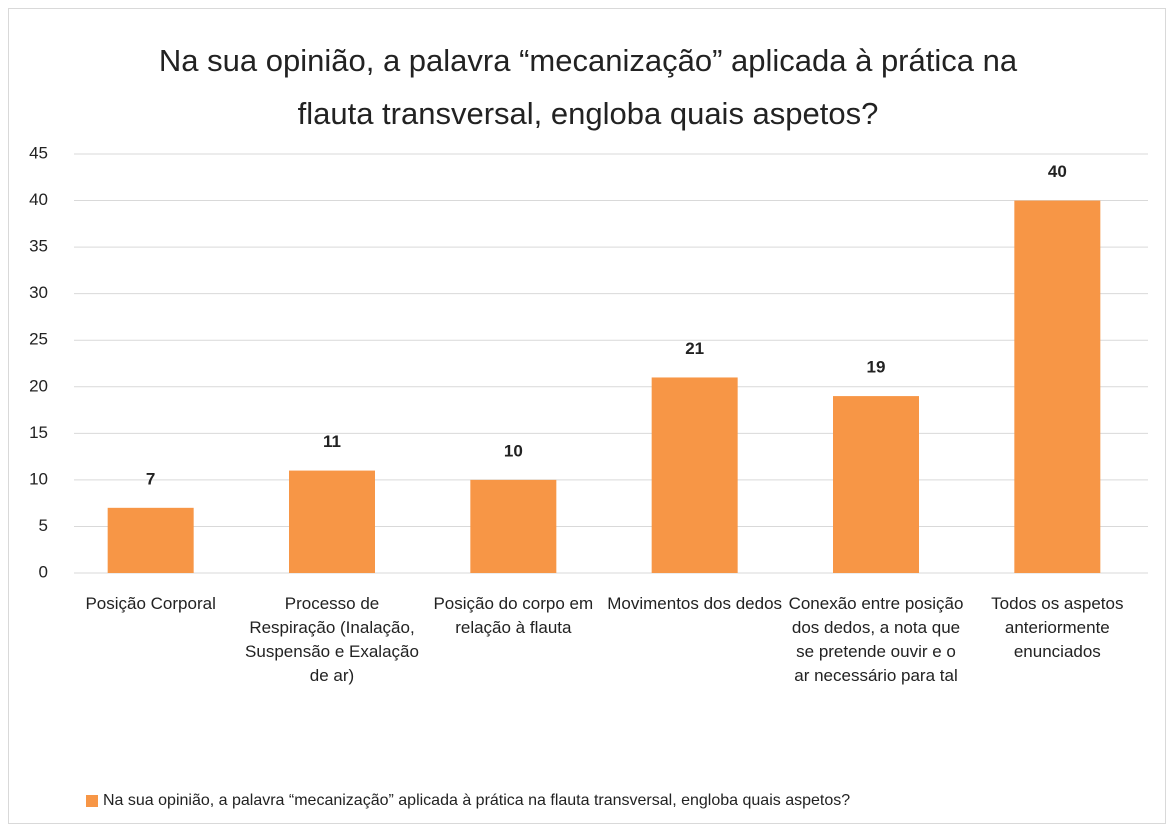 The image size is (1176, 834). What do you see at coordinates (43, 571) in the screenshot?
I see `y-tick-label: 0` at bounding box center [43, 571].